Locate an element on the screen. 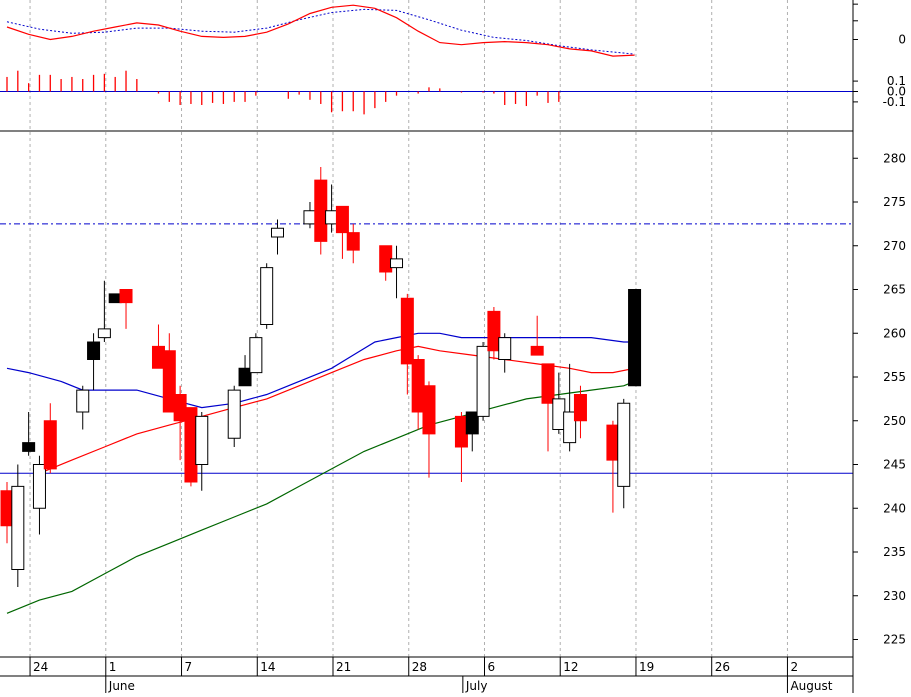 The width and height of the screenshot is (911, 697). price-tick-label: 235 is located at coordinates (894, 552).